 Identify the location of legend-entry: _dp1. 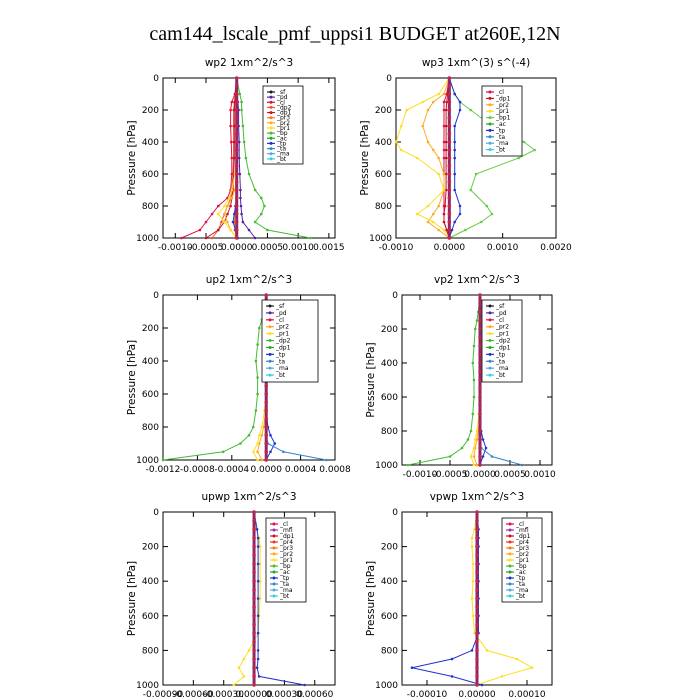
(503, 98).